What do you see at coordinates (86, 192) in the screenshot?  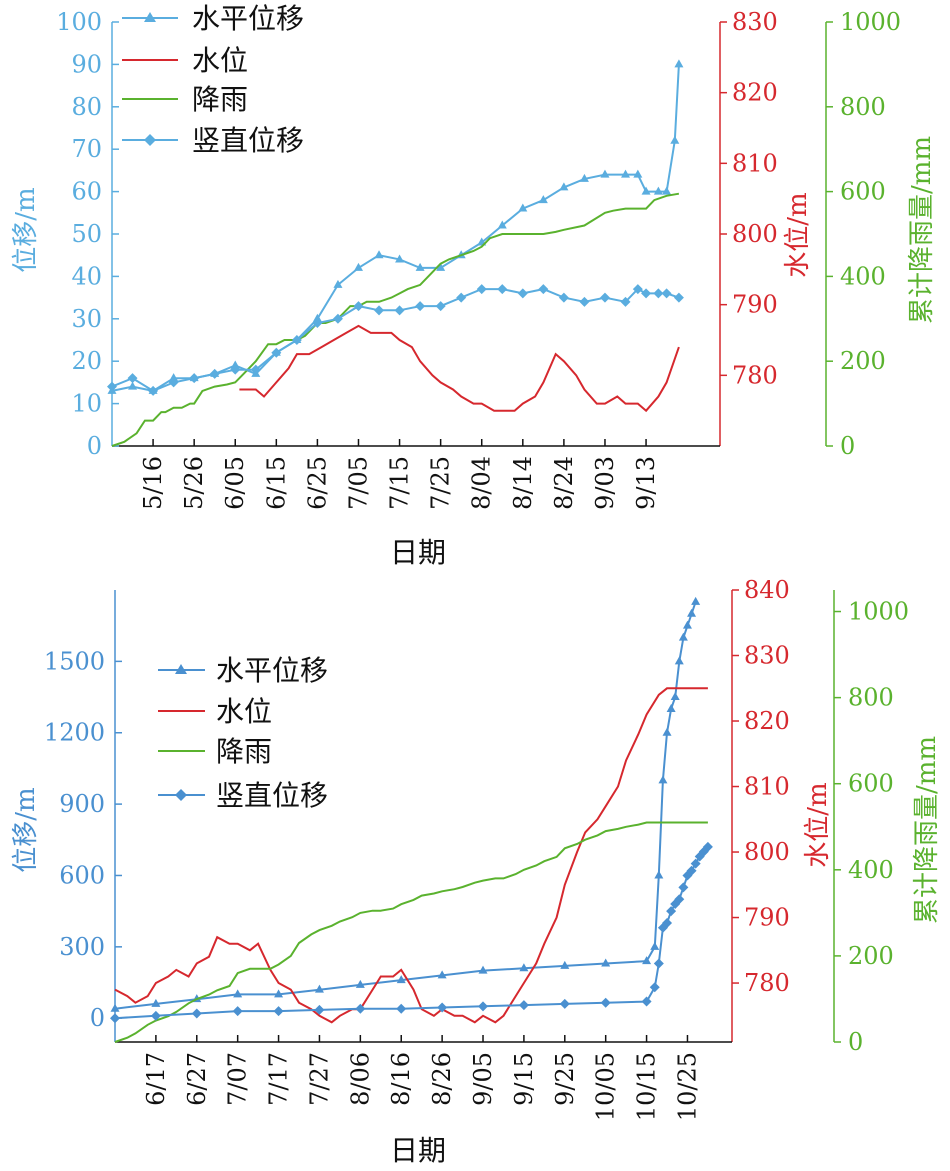 I see `top-left-tick-label: 60` at bounding box center [86, 192].